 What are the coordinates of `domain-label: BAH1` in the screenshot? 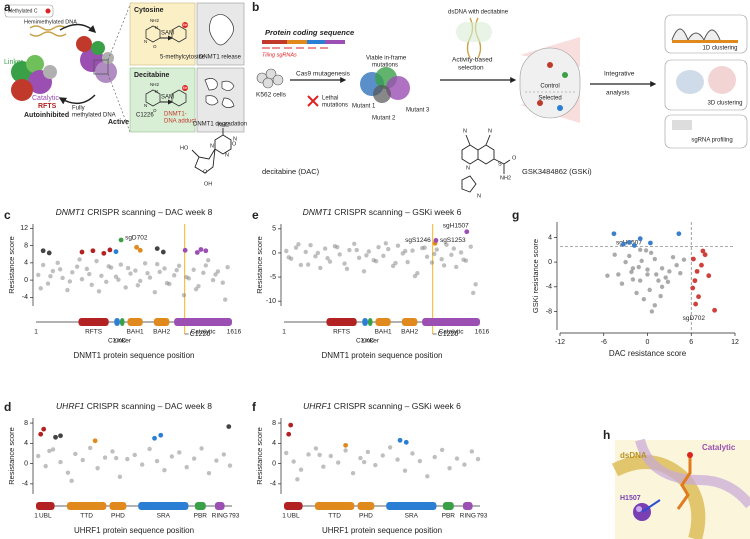 It's located at (383, 332).